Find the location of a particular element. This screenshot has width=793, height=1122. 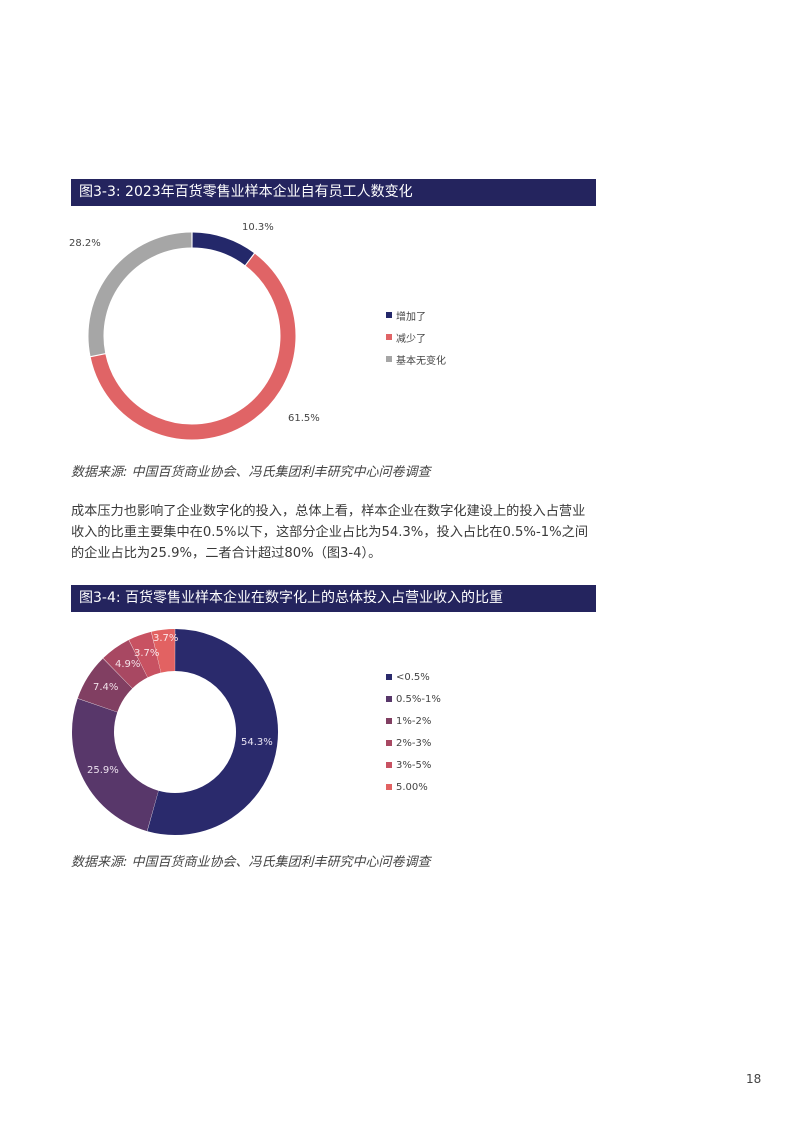

label-0-5-1: 25.9% is located at coordinates (103, 770).